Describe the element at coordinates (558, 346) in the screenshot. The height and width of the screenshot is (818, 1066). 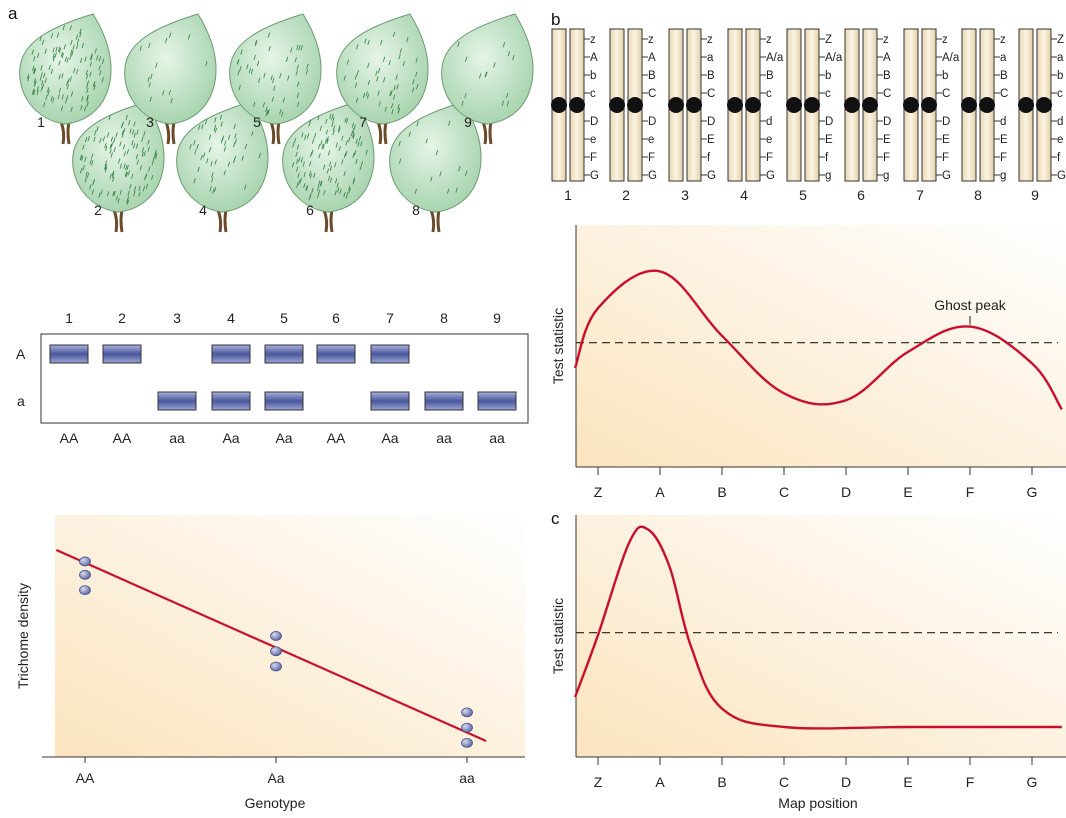
I see `lineb-y-label: Test statistic` at that location.